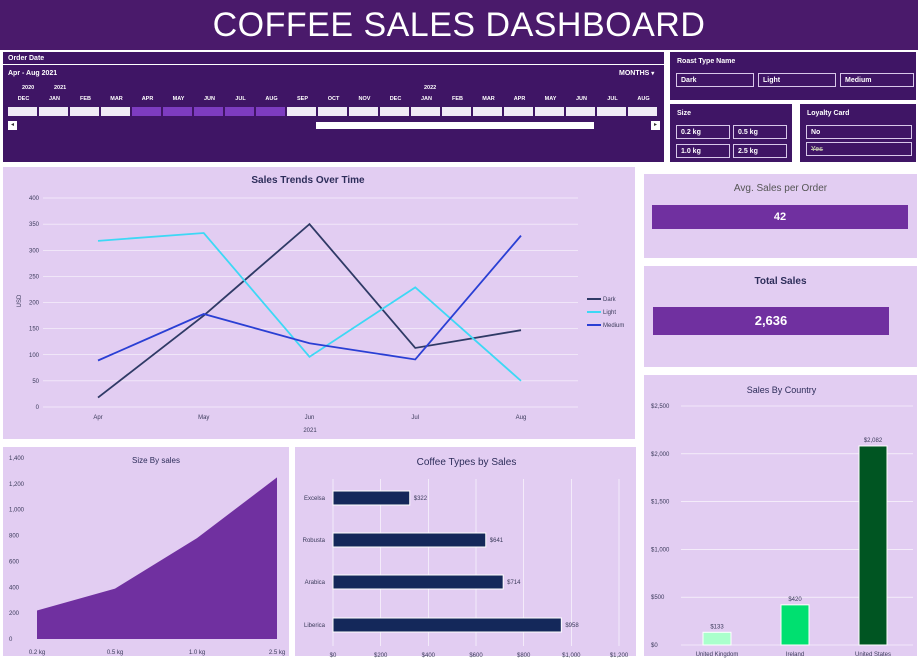 Image resolution: width=918 pixels, height=658 pixels. Describe the element at coordinates (760, 132) in the screenshot. I see `size-option-0-5kg: 0.5 kg` at that location.